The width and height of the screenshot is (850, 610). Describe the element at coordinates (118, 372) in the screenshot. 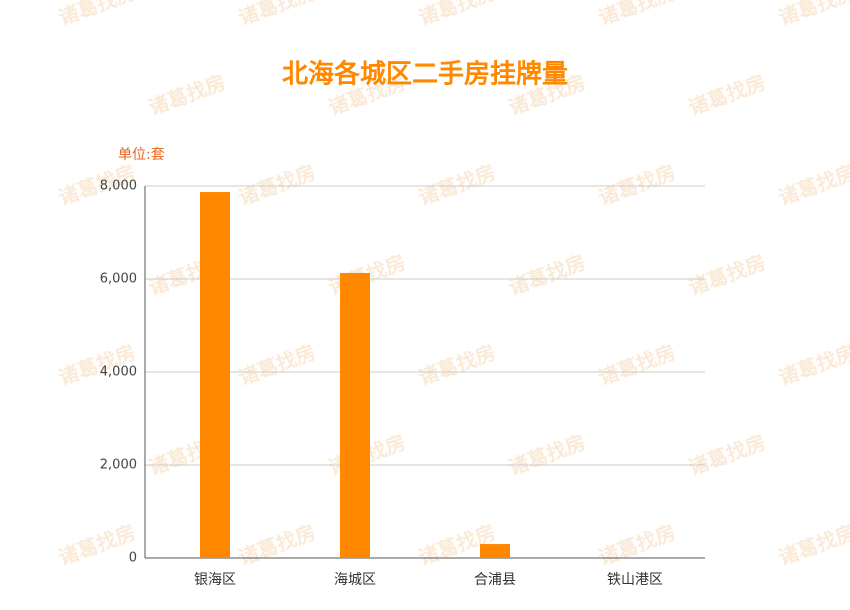

I see `y-tick-label: 4,000` at that location.